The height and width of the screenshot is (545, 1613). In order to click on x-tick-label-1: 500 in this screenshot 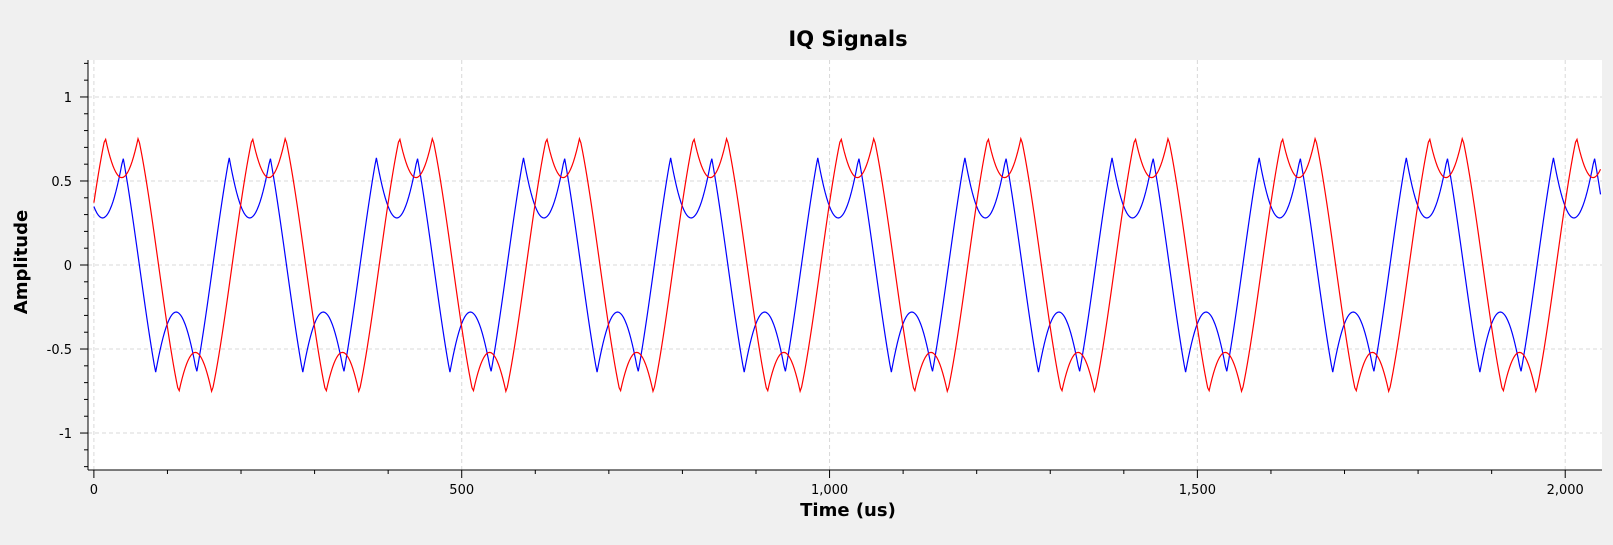, I will do `click(461, 490)`.